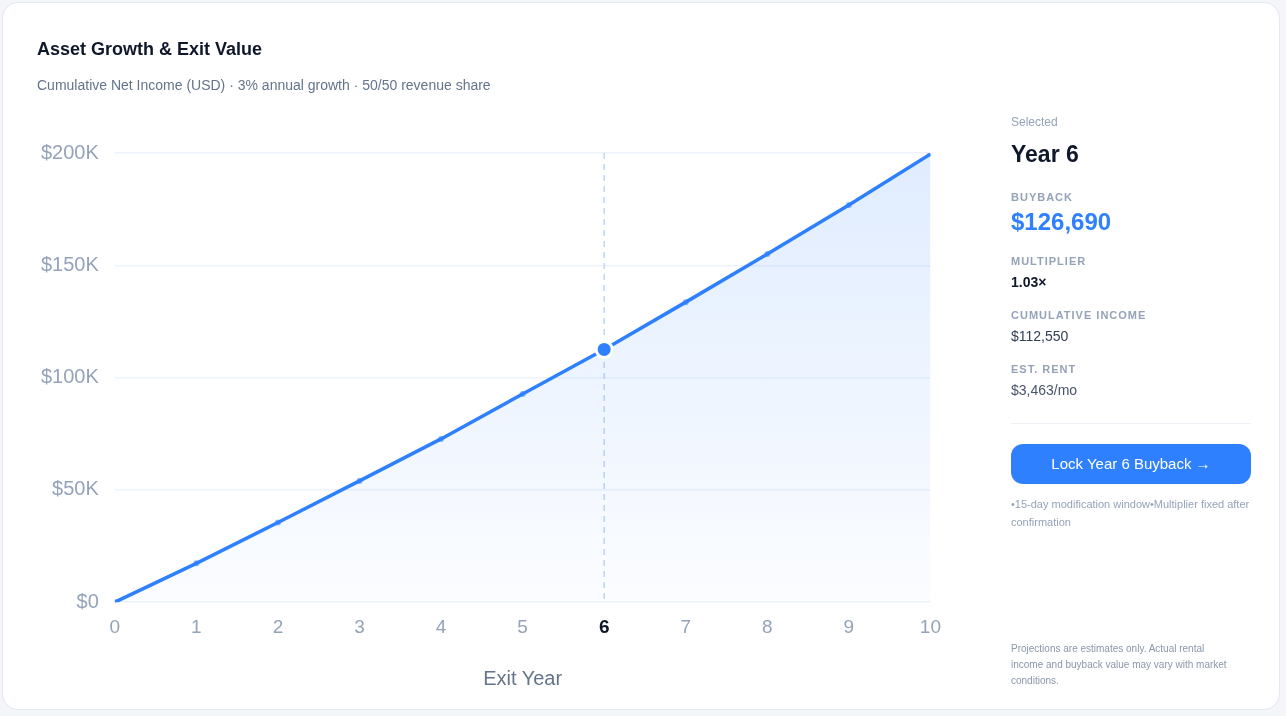  I want to click on text: Lock Year 6 Buyback →, so click(1131, 463).